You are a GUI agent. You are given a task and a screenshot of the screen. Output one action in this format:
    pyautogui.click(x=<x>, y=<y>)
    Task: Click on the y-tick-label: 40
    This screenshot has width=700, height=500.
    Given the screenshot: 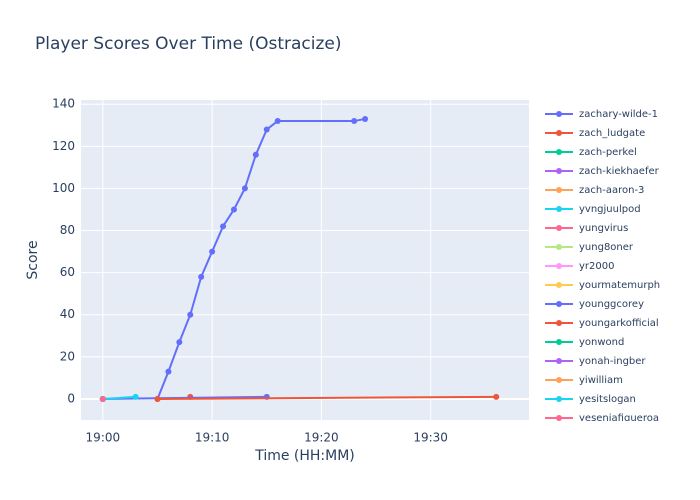 What is the action you would take?
    pyautogui.click(x=67, y=314)
    